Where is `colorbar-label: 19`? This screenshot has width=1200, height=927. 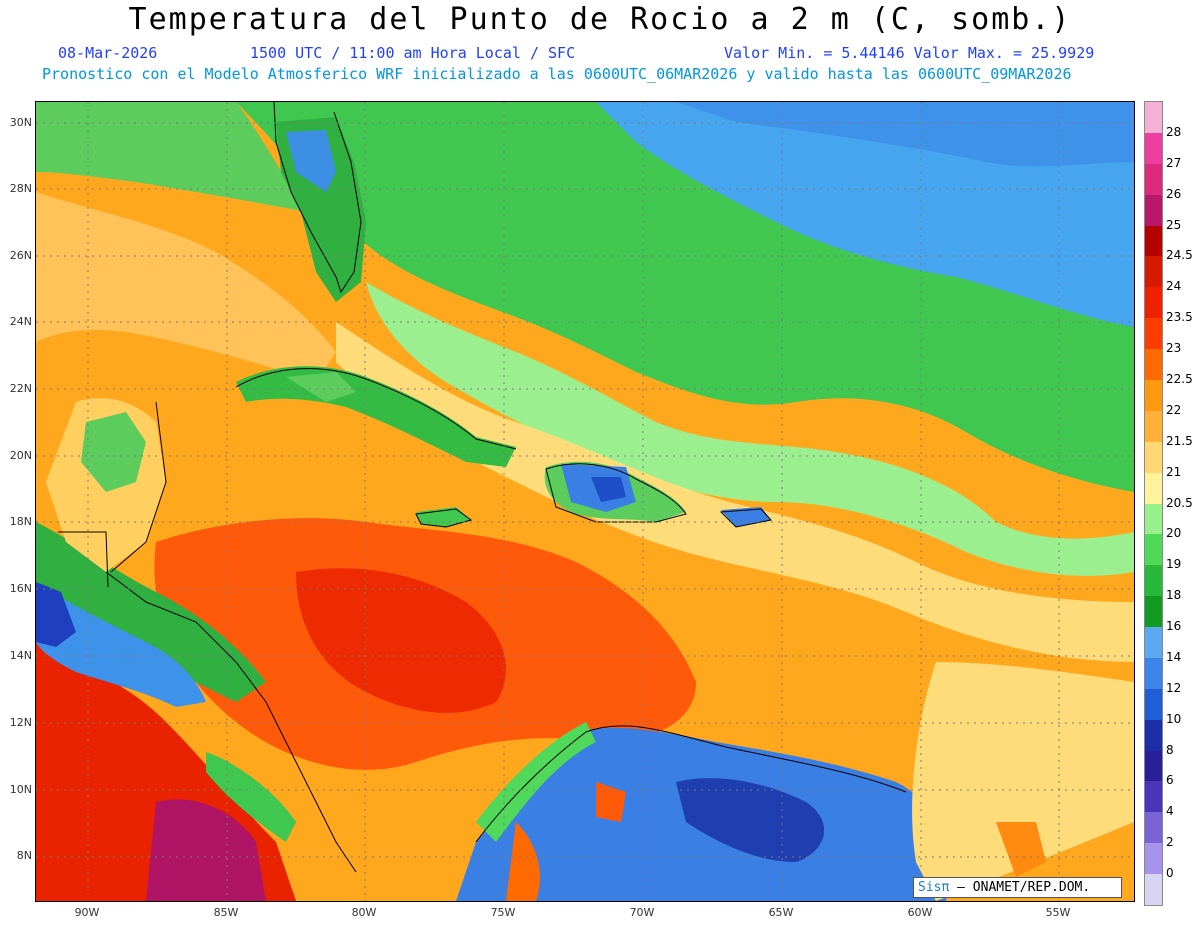 colorbar-label: 19 is located at coordinates (1174, 564).